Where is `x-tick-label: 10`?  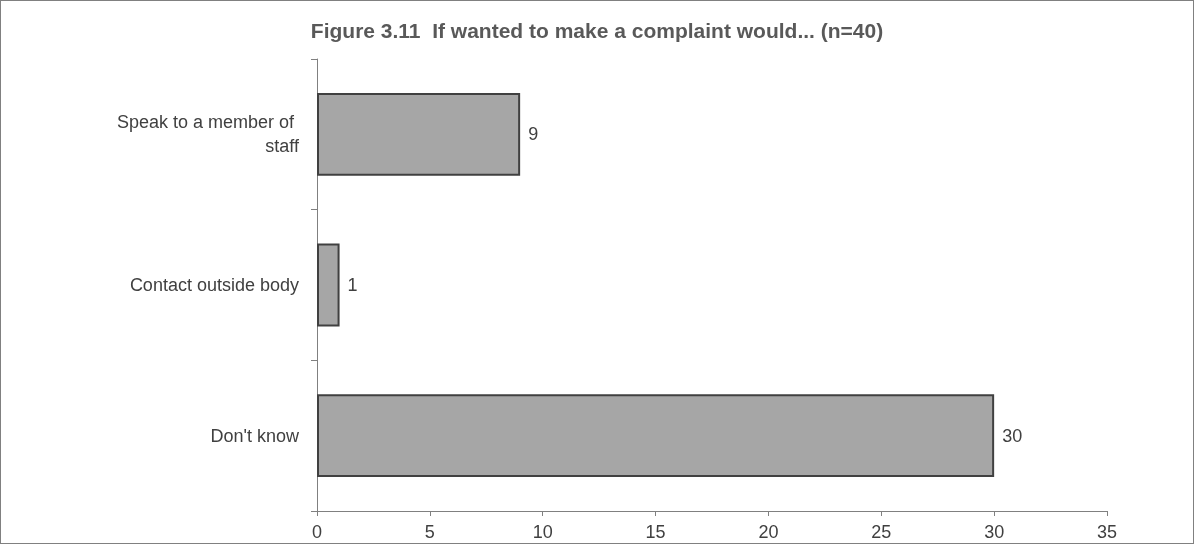
x-tick-label: 10 is located at coordinates (542, 532).